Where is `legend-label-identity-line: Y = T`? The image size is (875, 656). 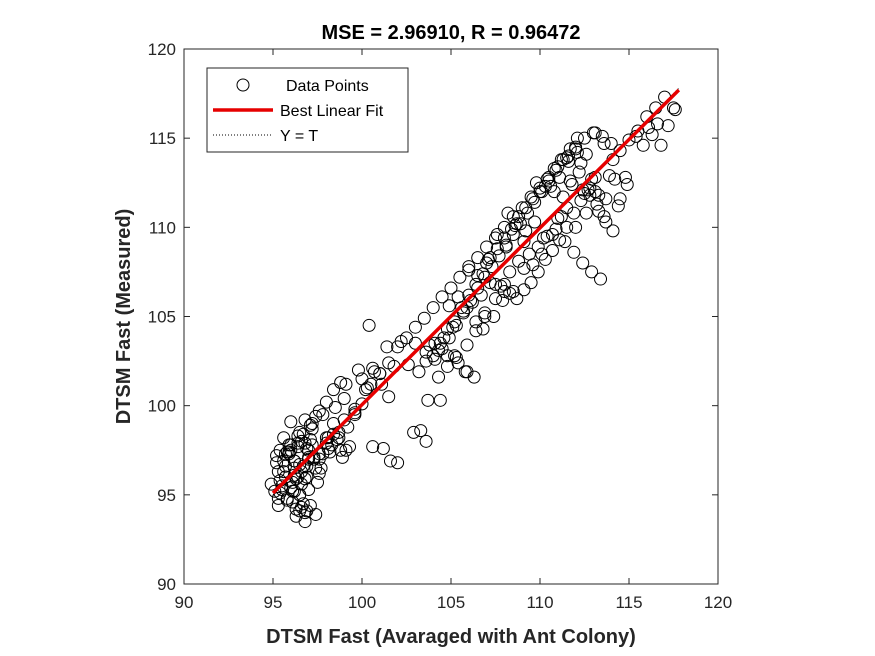 legend-label-identity-line: Y = T is located at coordinates (299, 136).